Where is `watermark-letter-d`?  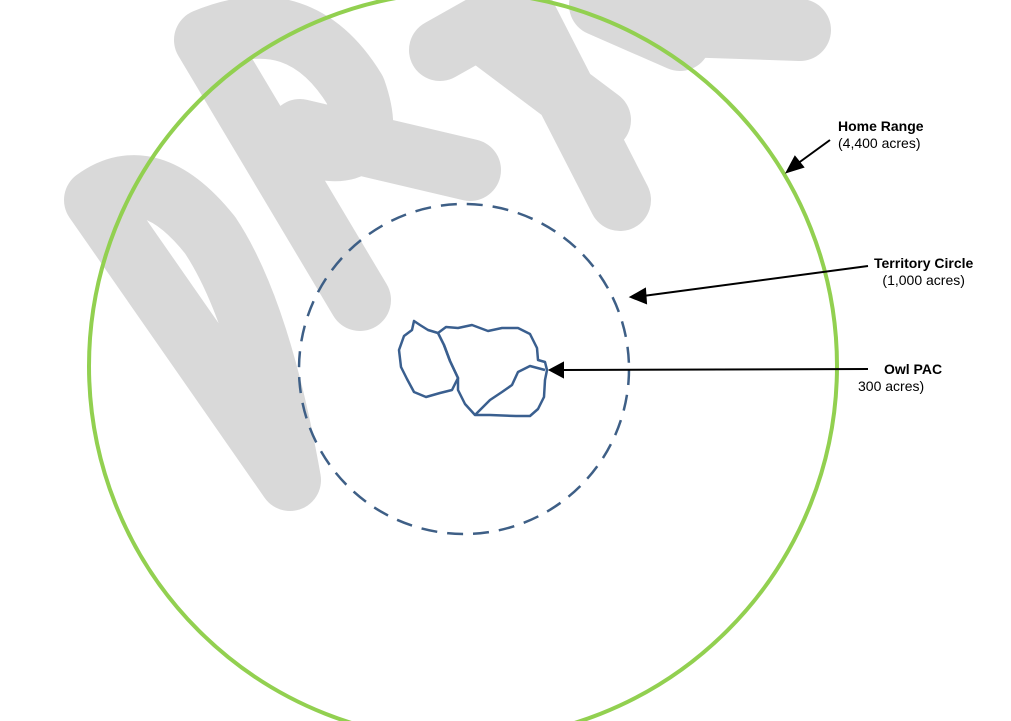
watermark-letter-d is located at coordinates (192, 333).